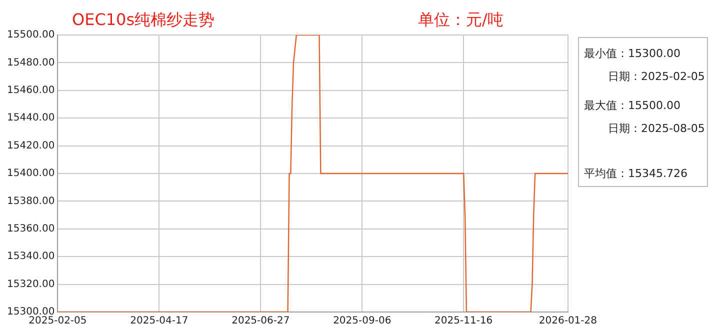 This screenshot has height=330, width=720. I want to click on y-tick-label: 15380.00, so click(30, 201).